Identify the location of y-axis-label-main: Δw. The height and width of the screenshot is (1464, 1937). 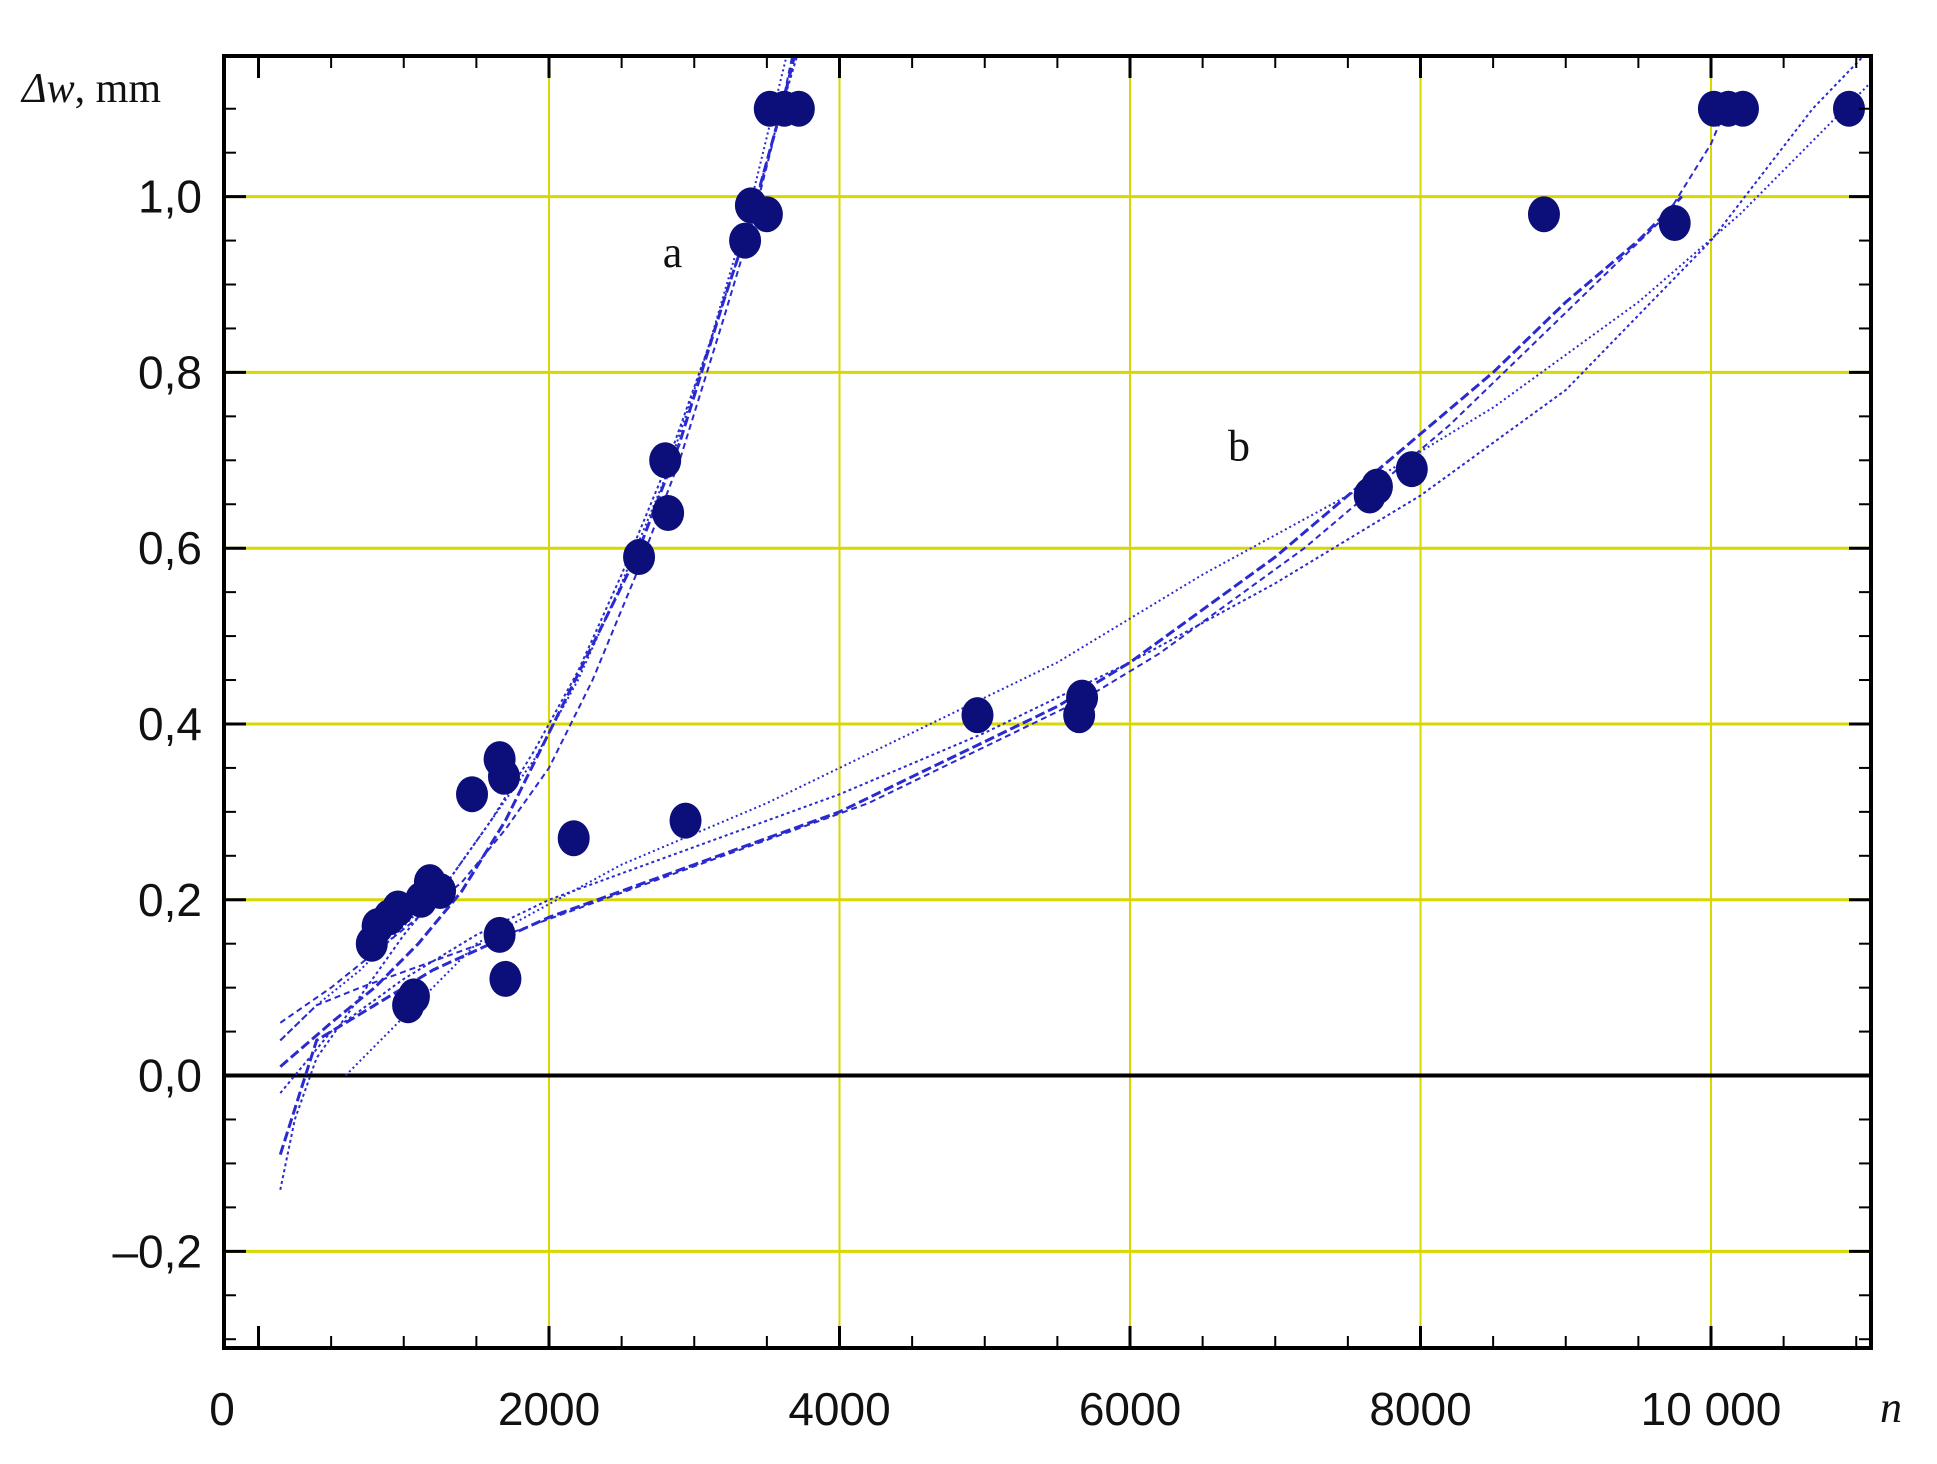
(47, 89).